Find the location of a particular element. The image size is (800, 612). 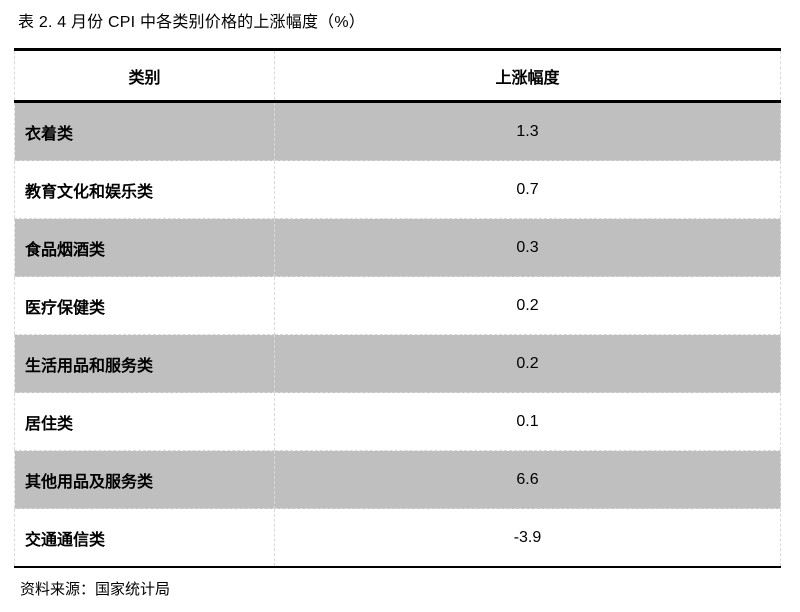

header-row: 类别 上涨幅度 is located at coordinates (397, 75).